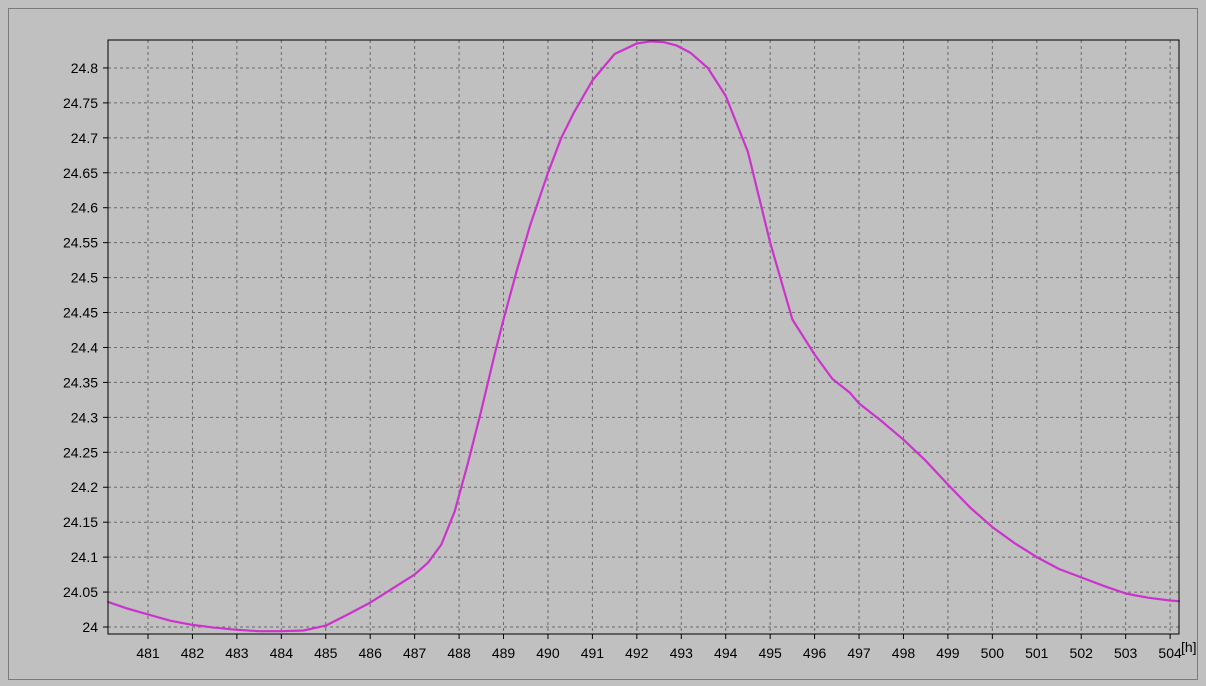 This screenshot has width=1206, height=686. I want to click on y-tick-label: 24.2, so click(84, 487).